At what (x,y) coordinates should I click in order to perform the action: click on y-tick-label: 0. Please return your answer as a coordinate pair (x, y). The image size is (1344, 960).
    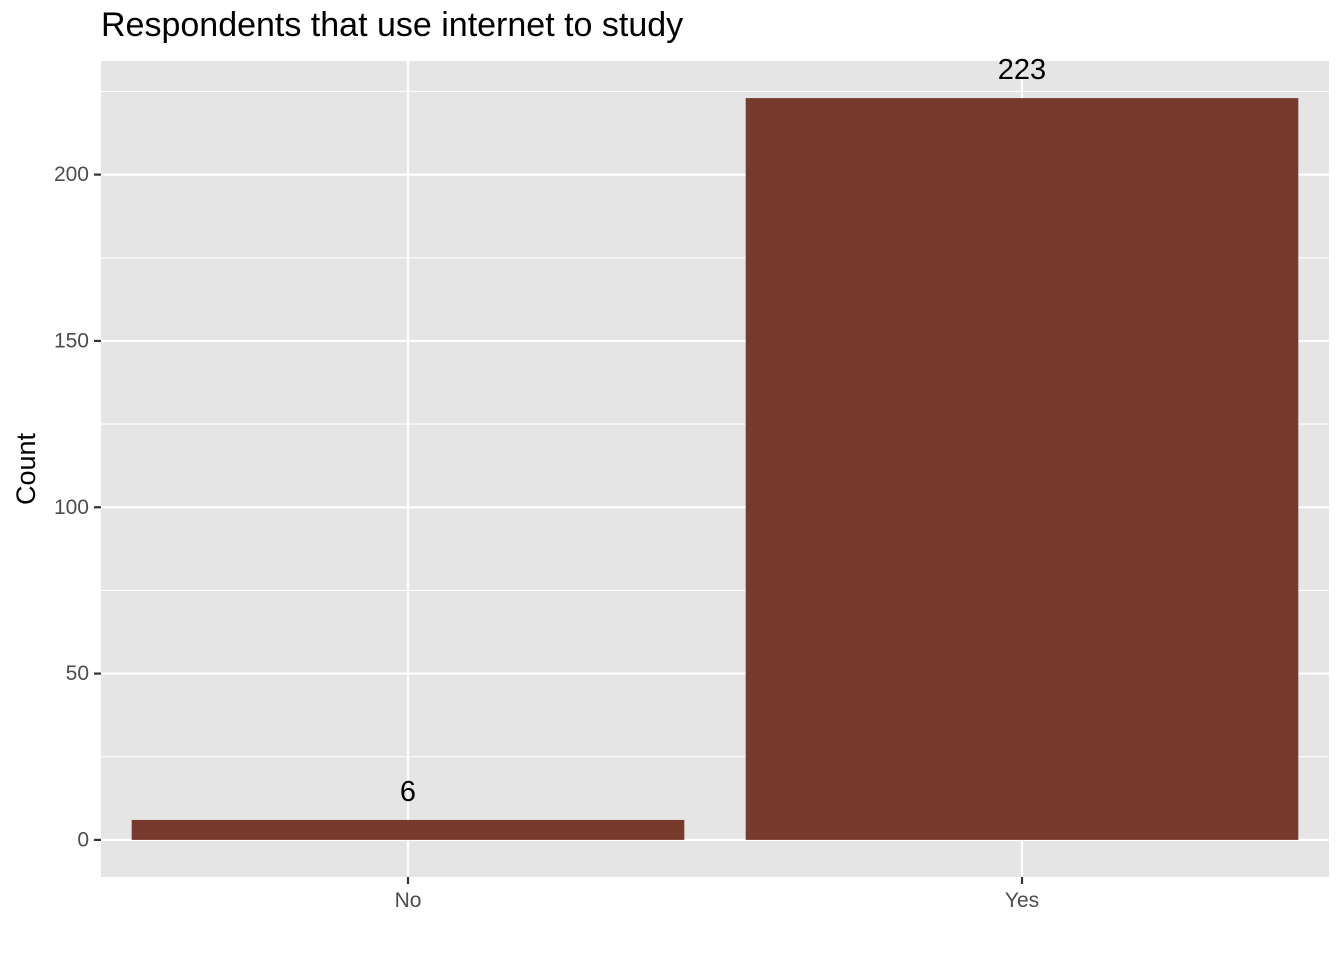
    Looking at the image, I should click on (83, 839).